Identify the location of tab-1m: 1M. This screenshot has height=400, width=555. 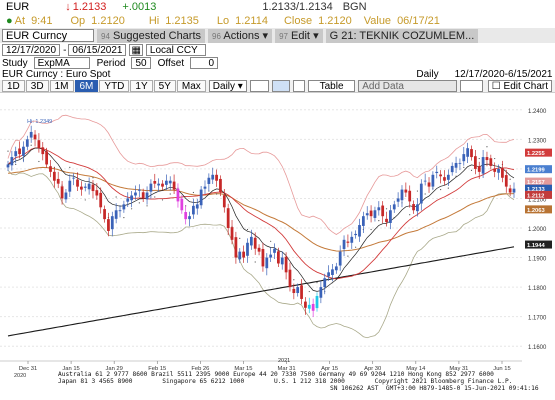
(61, 86).